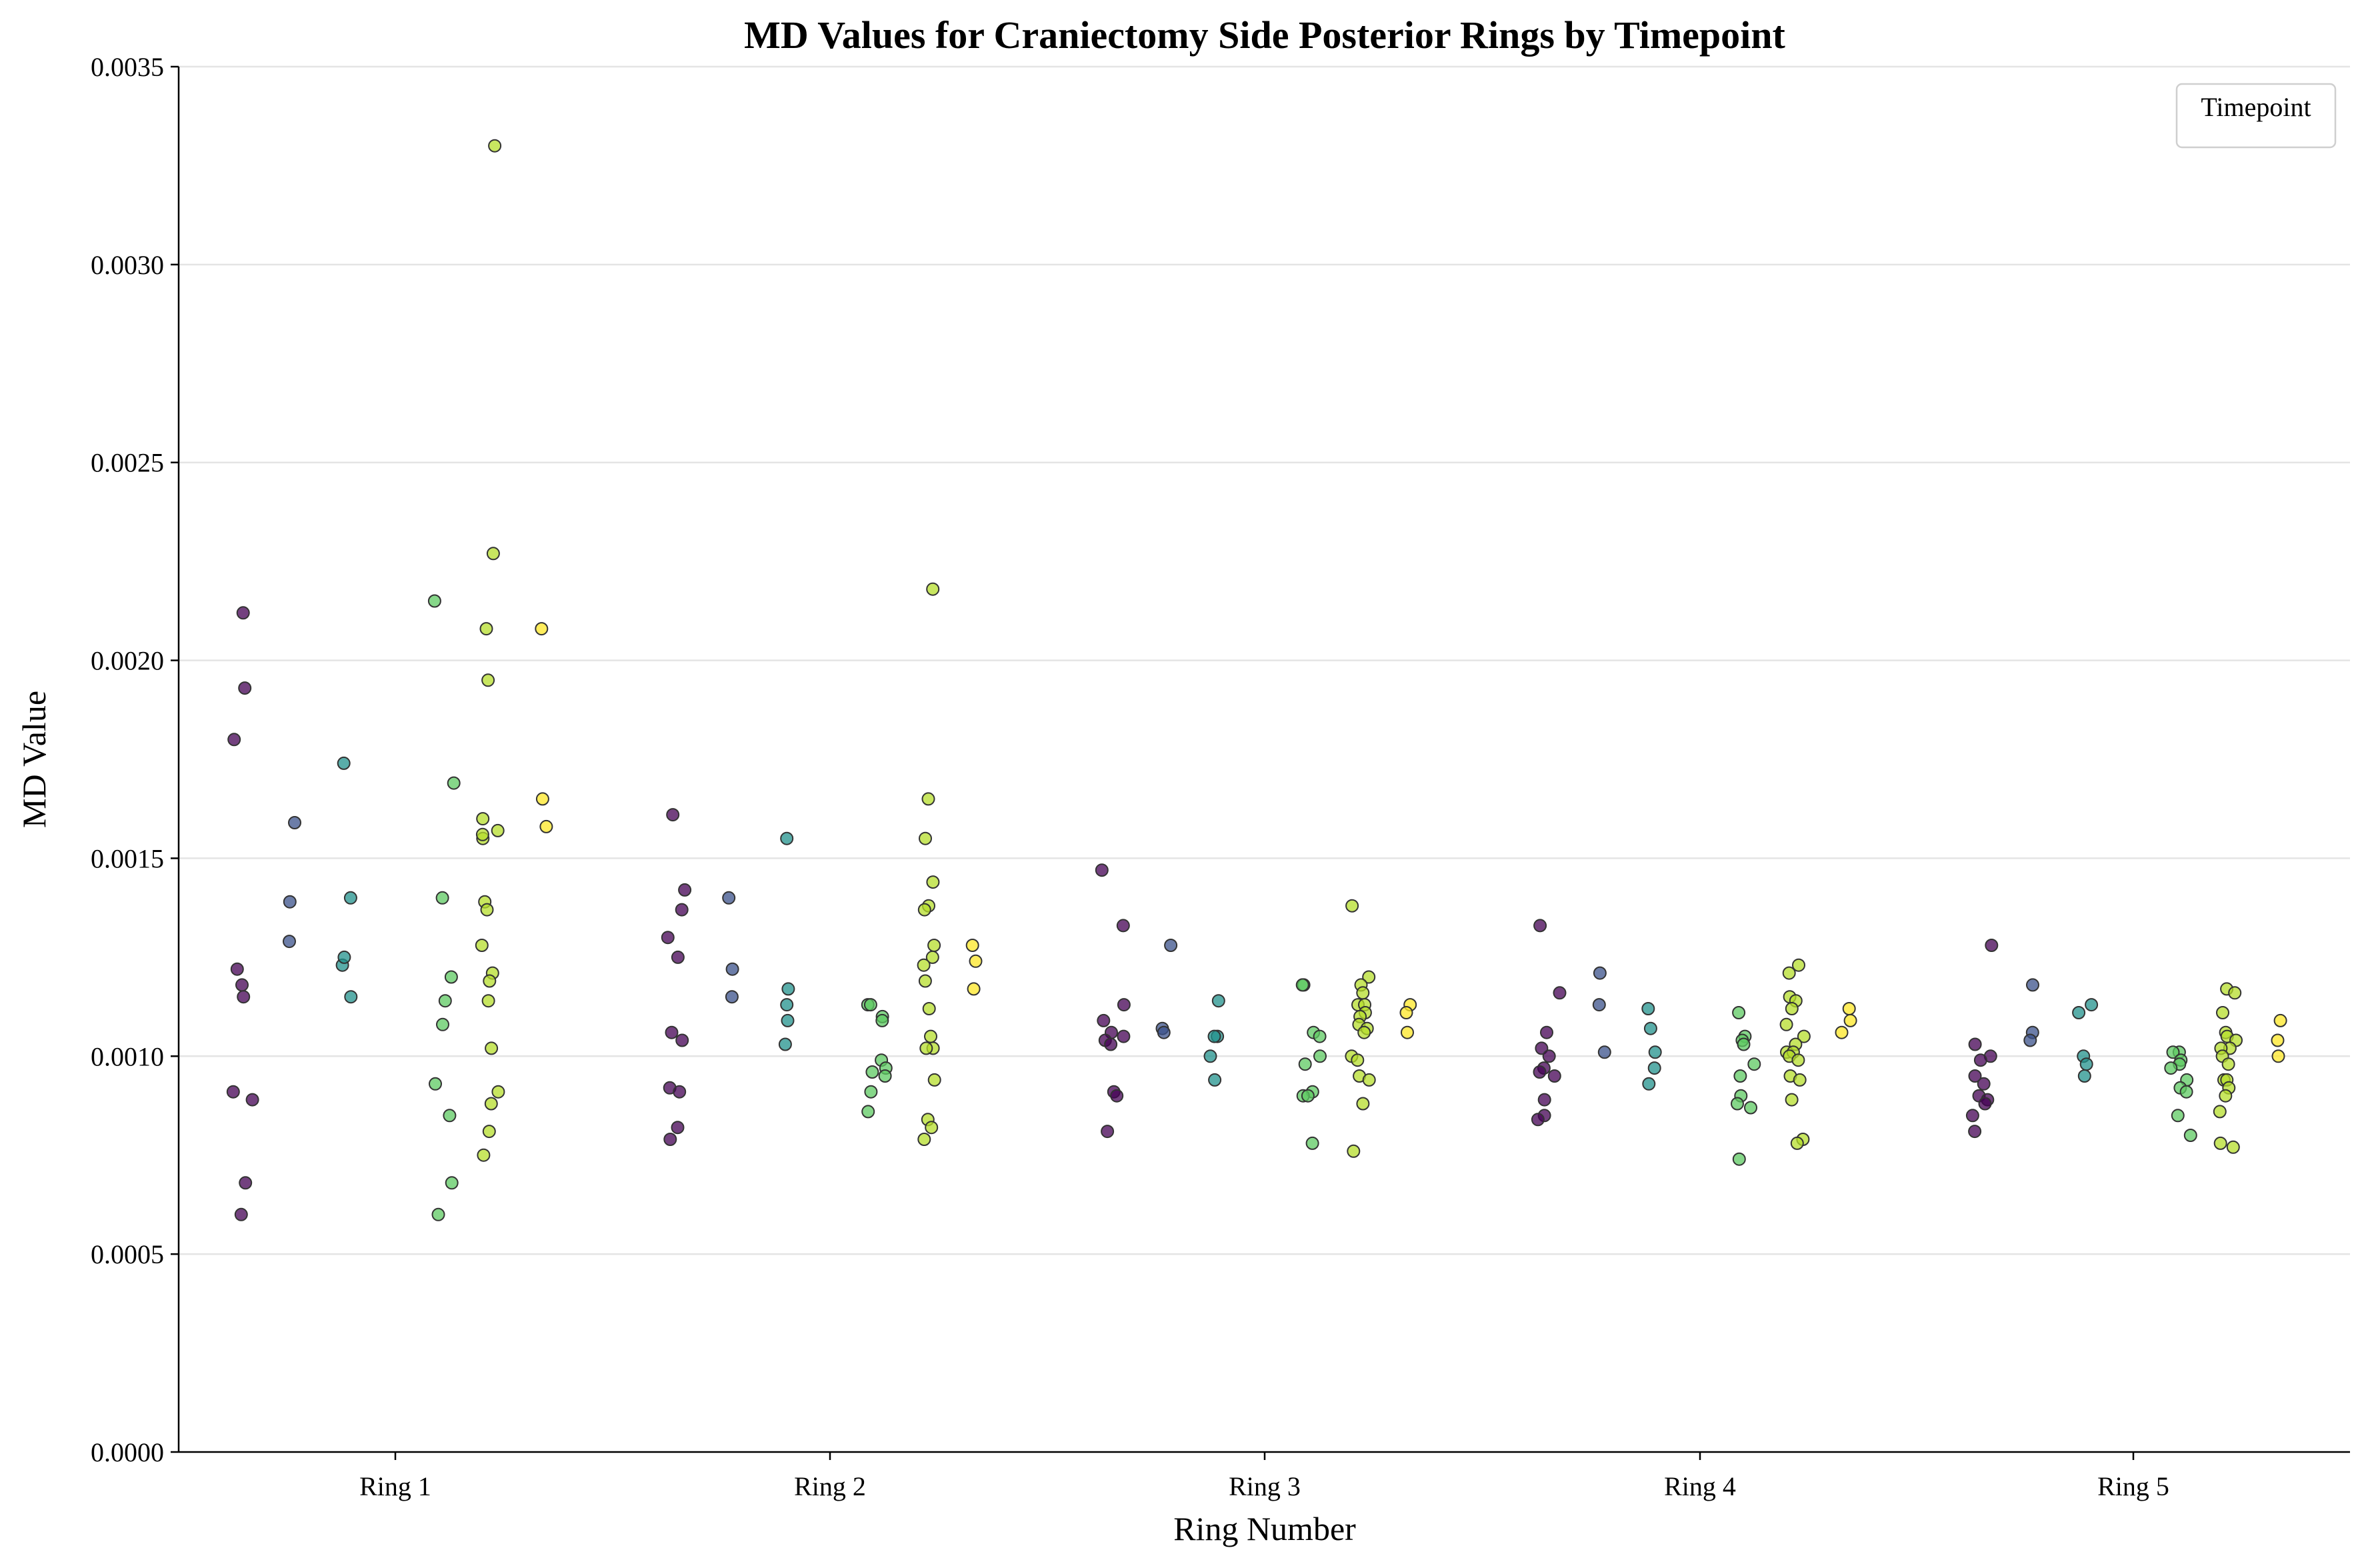 This screenshot has width=2368, height=1568. Describe the element at coordinates (127, 1254) in the screenshot. I see `y-tick-label: 0.0005` at that location.